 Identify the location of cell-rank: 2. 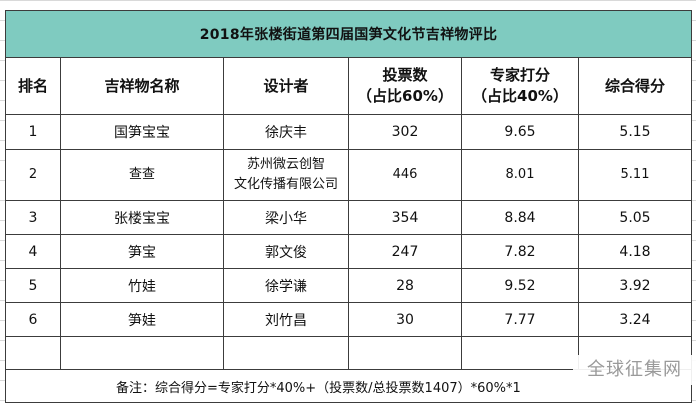
(33, 175).